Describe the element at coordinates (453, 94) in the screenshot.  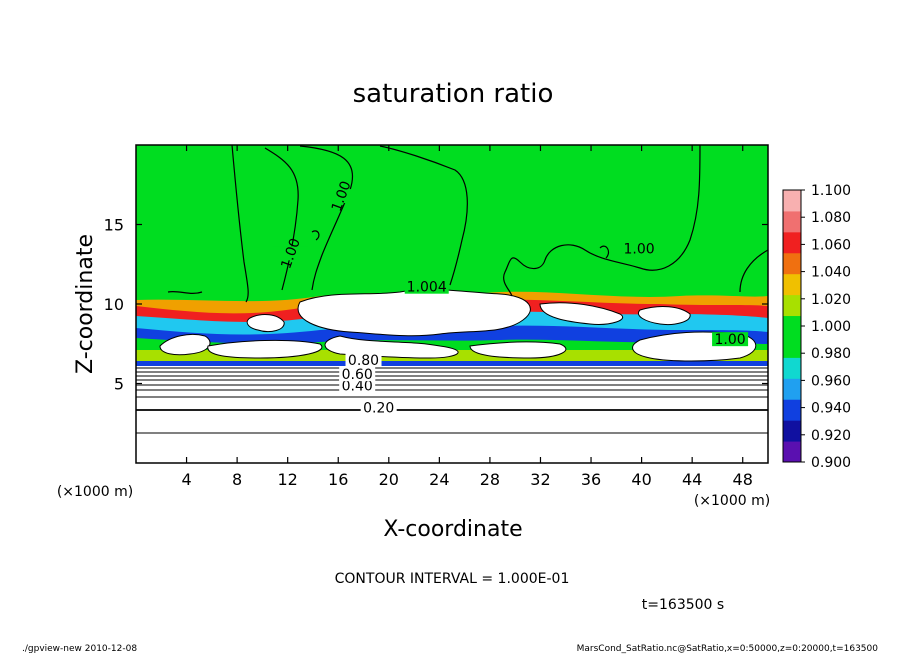
I see `chart-title: saturation ratio` at that location.